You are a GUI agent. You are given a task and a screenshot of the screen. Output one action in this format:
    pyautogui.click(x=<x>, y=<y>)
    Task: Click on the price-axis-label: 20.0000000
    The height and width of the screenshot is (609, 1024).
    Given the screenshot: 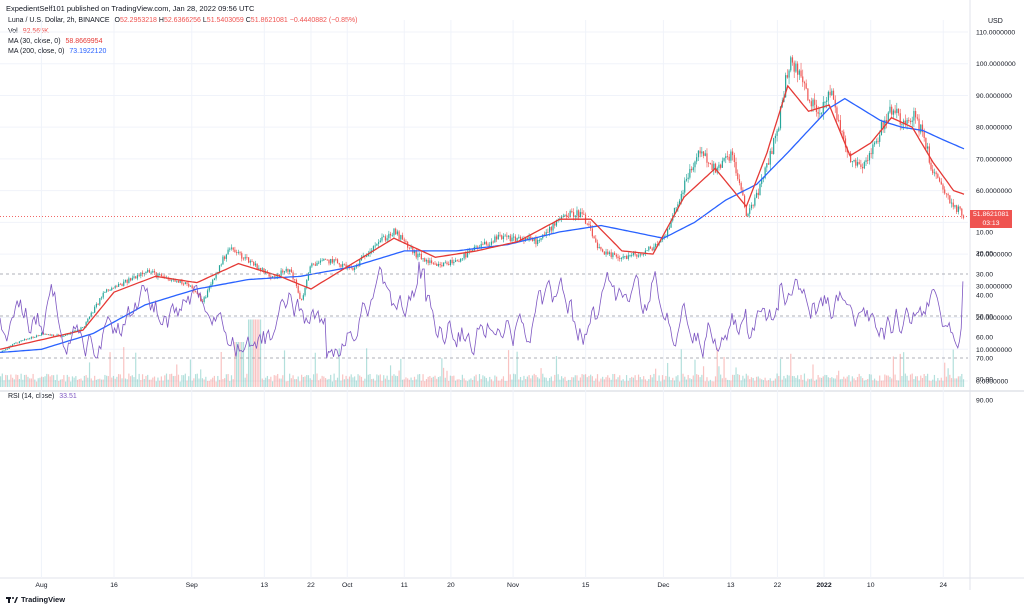 What is the action you would take?
    pyautogui.click(x=994, y=318)
    